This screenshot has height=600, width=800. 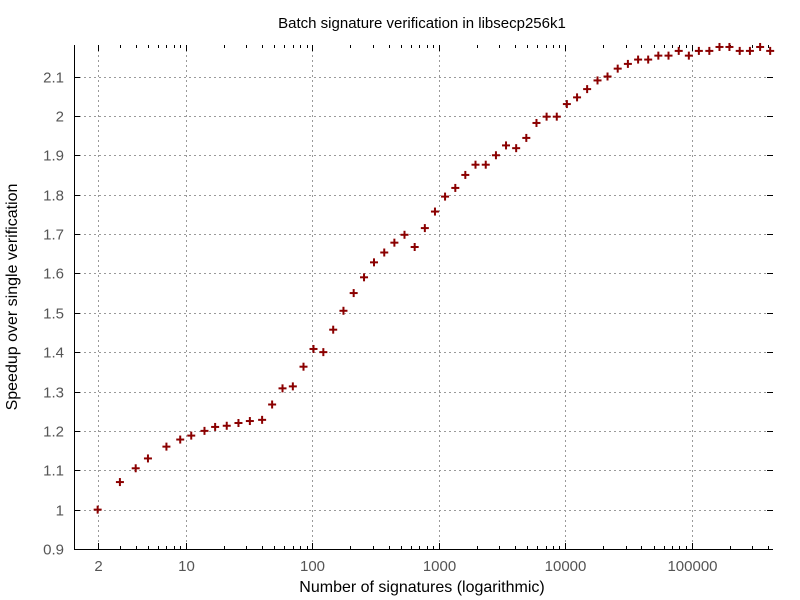 What do you see at coordinates (53, 78) in the screenshot?
I see `y-tick-label: 2.1` at bounding box center [53, 78].